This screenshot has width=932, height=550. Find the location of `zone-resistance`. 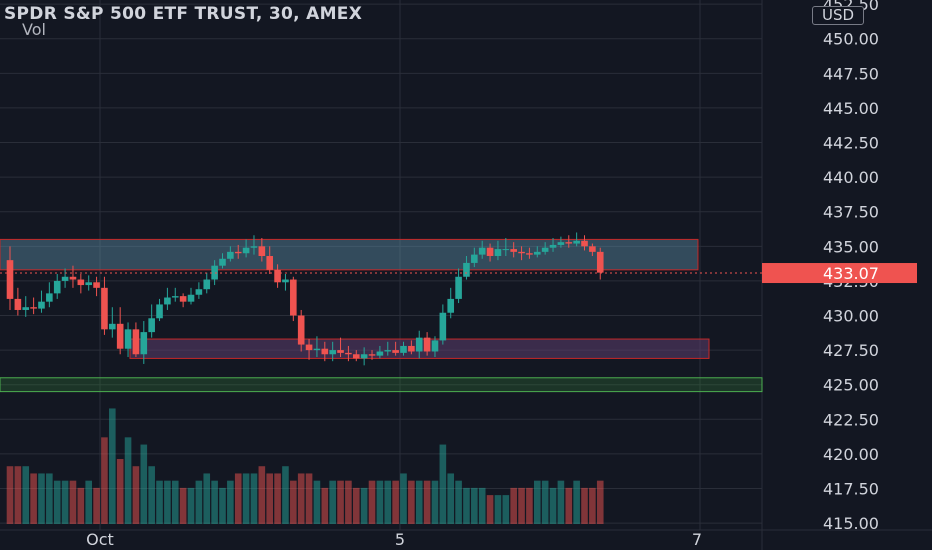

zone-resistance is located at coordinates (349, 254).